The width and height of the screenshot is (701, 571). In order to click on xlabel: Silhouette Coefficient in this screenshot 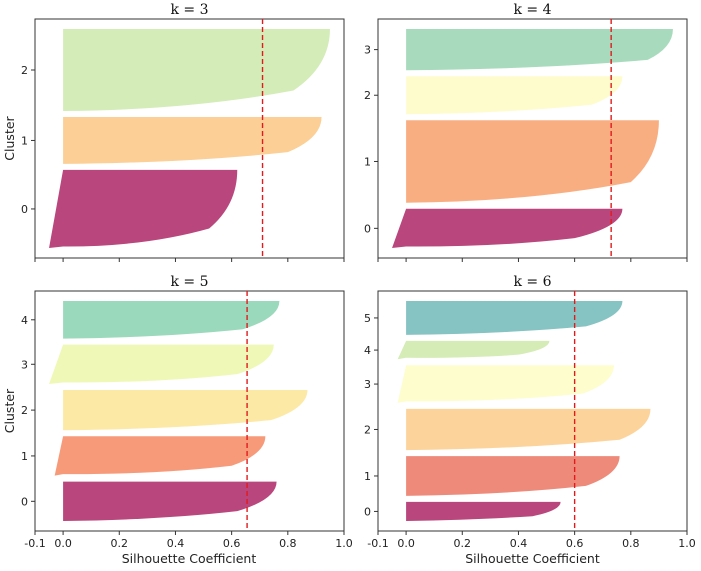, I will do `click(532, 558)`.